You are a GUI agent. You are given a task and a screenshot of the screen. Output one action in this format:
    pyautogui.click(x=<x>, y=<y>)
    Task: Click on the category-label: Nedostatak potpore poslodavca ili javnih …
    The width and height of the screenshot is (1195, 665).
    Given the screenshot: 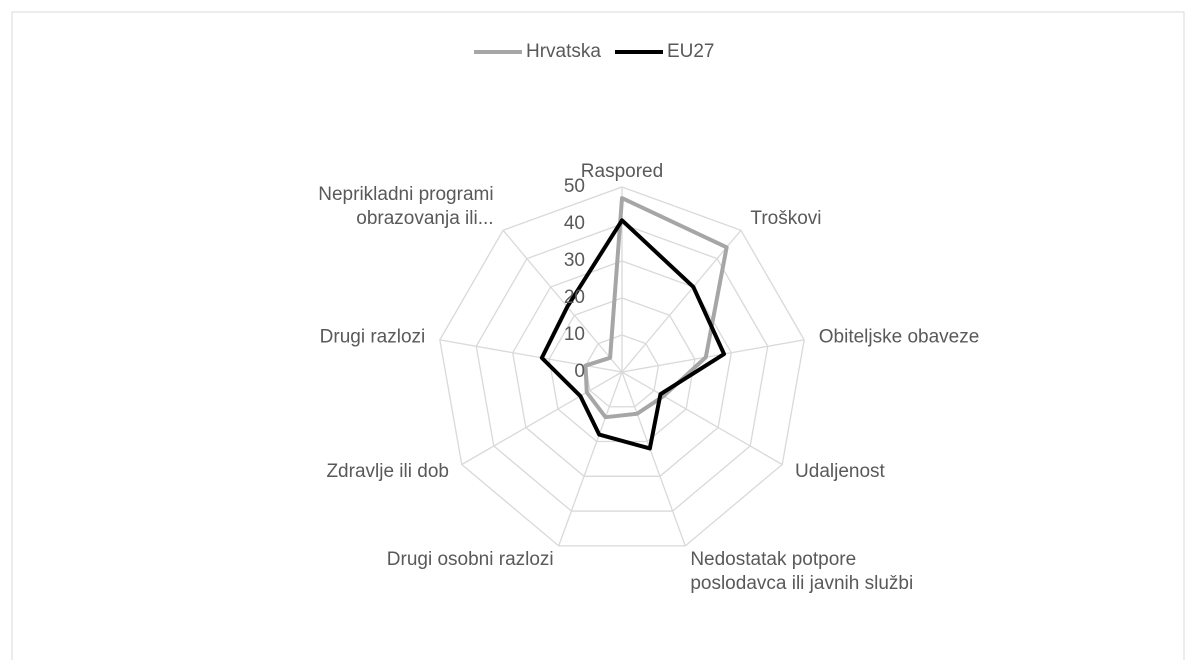 What is the action you would take?
    pyautogui.click(x=801, y=571)
    